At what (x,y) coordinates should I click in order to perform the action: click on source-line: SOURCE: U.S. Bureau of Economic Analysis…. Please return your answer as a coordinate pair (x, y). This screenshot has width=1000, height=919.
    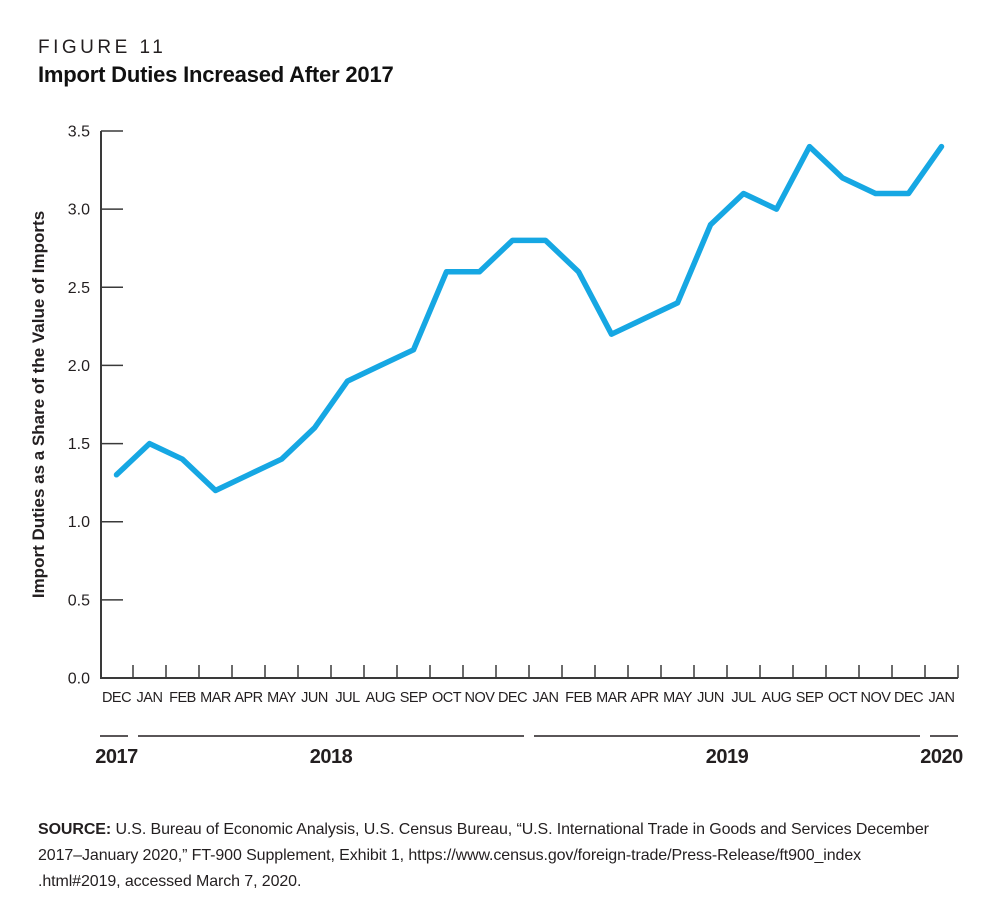
    Looking at the image, I should click on (503, 830).